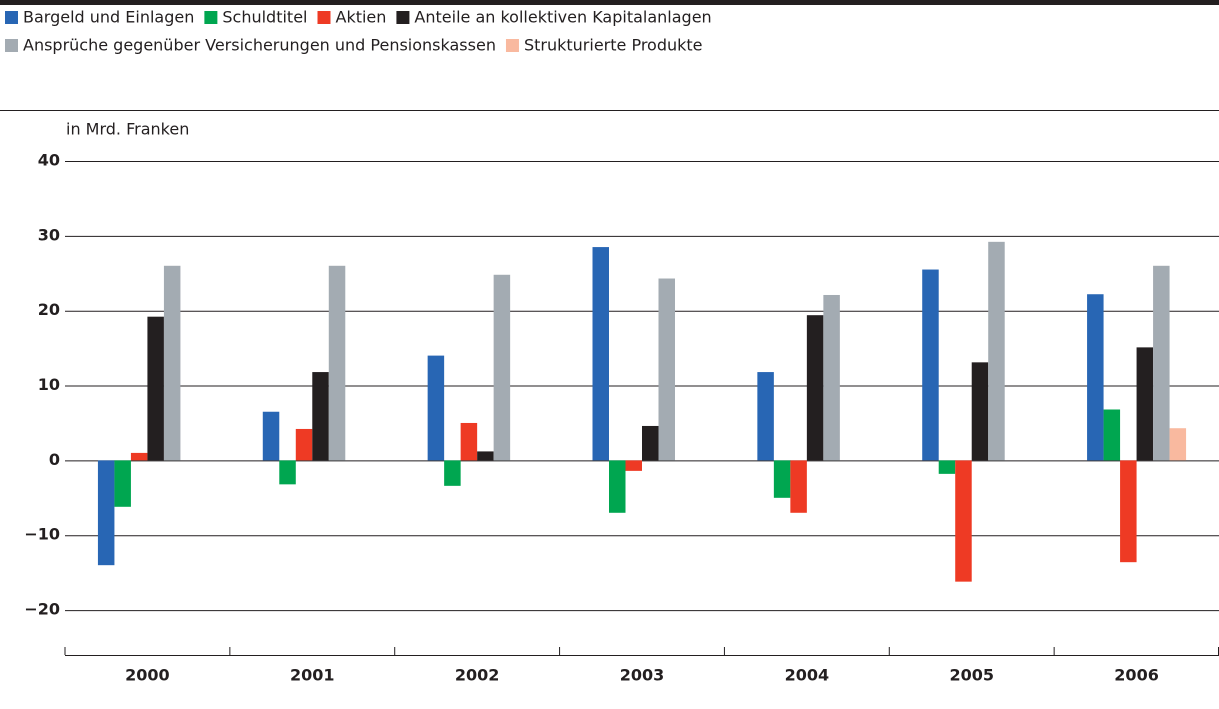 The image size is (1219, 709). I want to click on y-tick-label: 30, so click(49, 234).